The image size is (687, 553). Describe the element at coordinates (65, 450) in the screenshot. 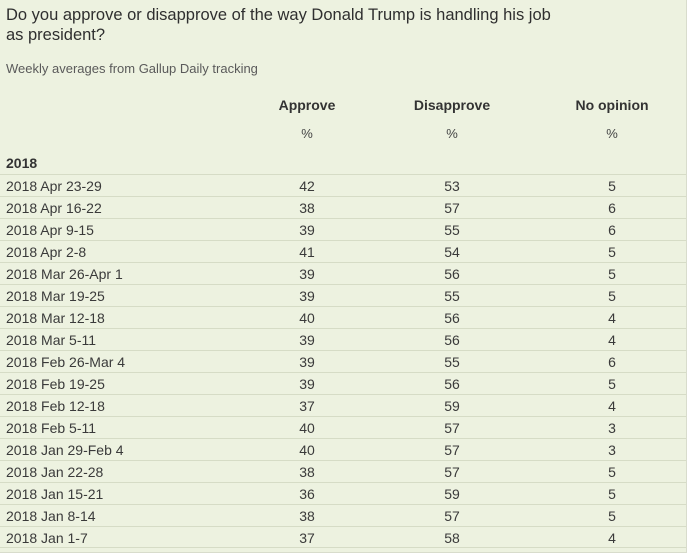

I see `cell-period: 2018 Jan 29-Feb 4` at that location.